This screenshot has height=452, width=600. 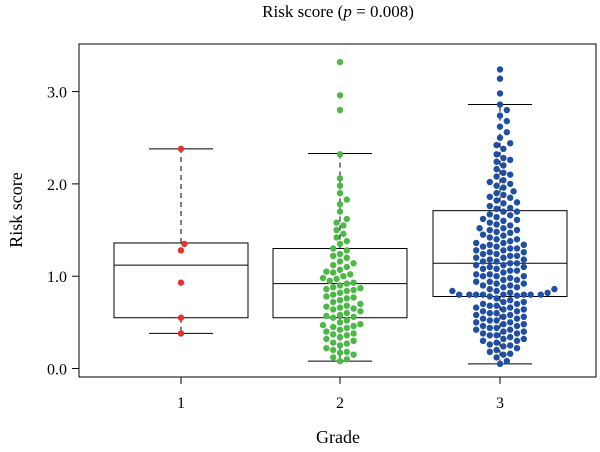 I want to click on y-tick-label: 3.0, so click(x=57, y=93).